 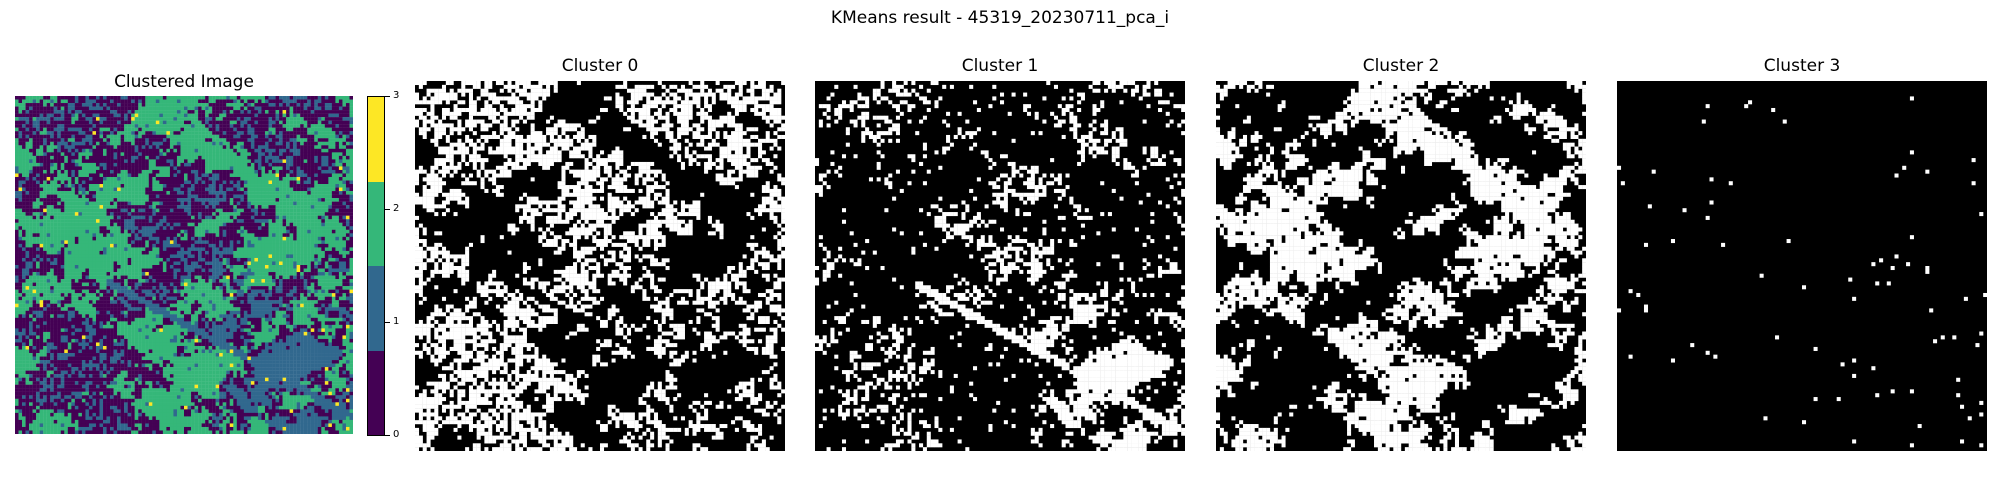 I want to click on figure-suptitle: KMeans result - 45319_20230711_pca_i, so click(x=1000, y=18).